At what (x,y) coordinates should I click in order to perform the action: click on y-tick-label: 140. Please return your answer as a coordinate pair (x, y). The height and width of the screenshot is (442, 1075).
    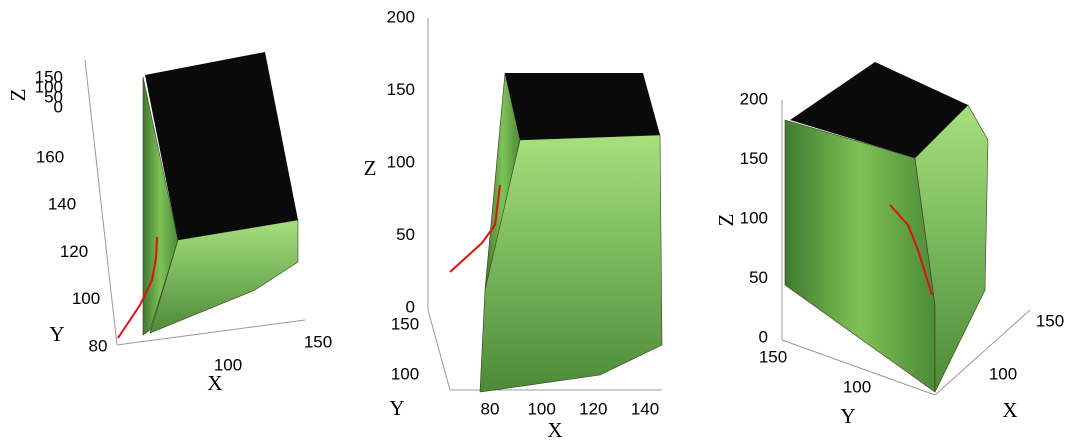
    Looking at the image, I should click on (62, 204).